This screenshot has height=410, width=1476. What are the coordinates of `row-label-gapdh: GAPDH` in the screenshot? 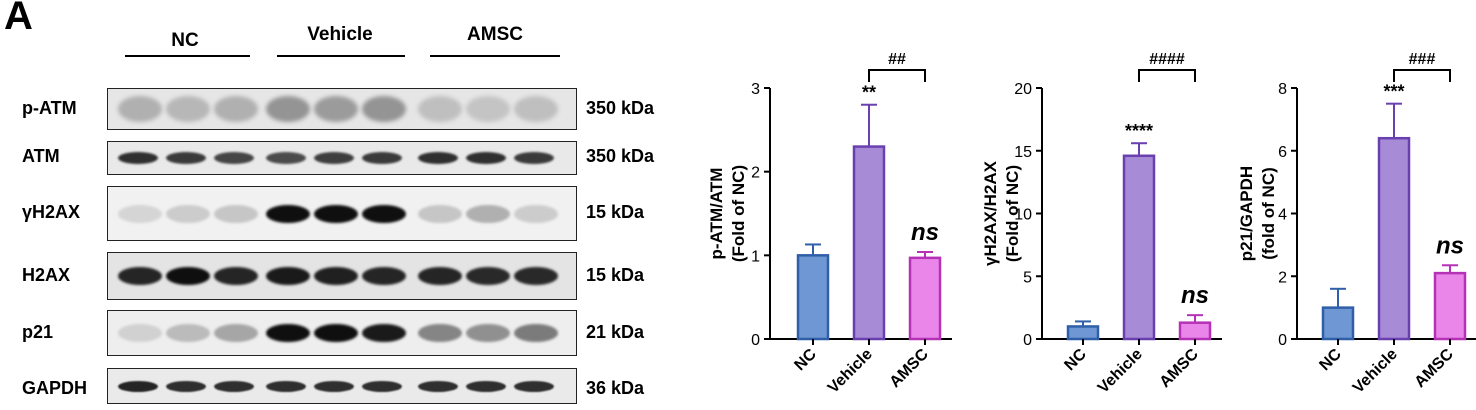 It's located at (55, 388).